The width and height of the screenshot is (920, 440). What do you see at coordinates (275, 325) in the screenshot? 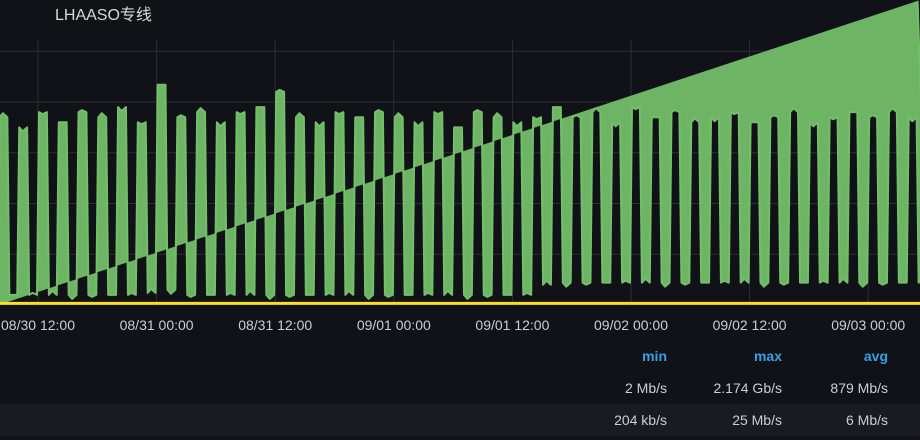
I see `x-tick-label: 08/31 12:00` at bounding box center [275, 325].